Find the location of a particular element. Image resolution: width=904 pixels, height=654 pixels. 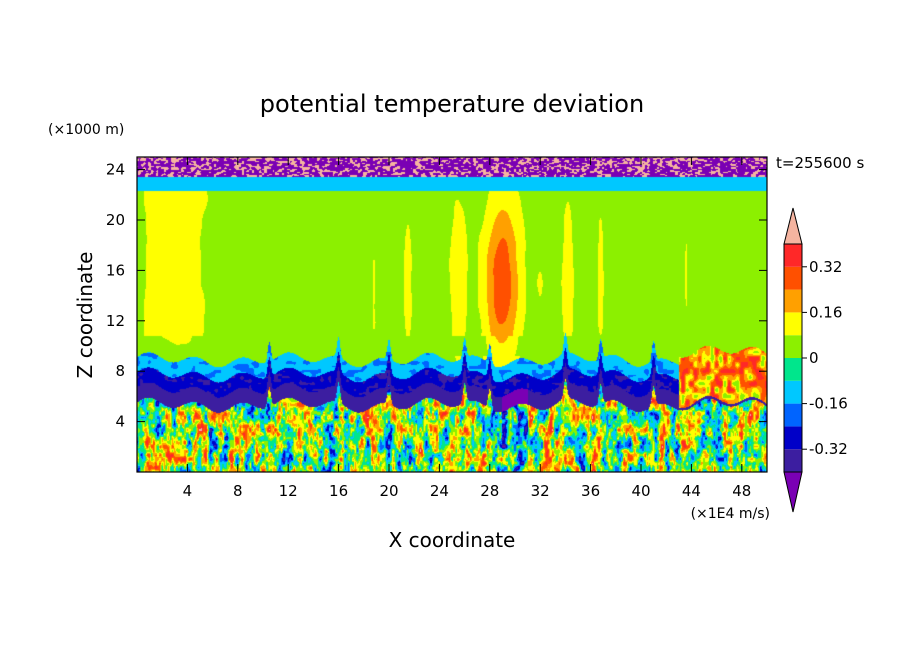

y-tick-label: 20 is located at coordinates (115, 220).